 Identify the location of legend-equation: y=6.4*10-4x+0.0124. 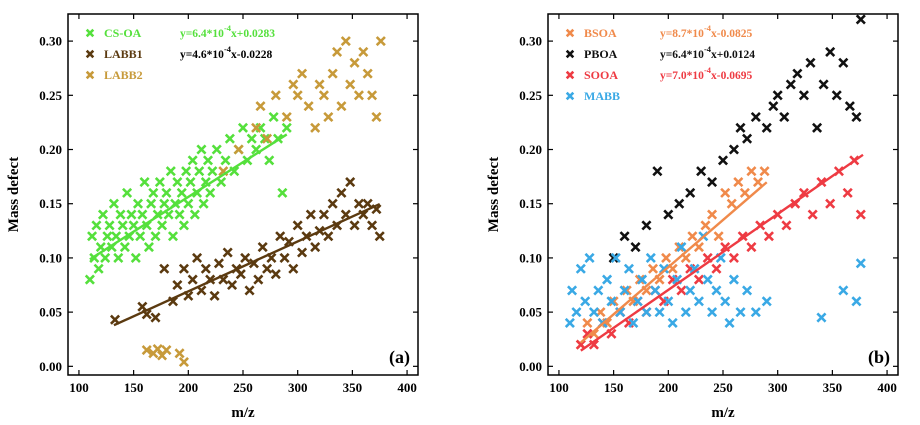
(707, 52).